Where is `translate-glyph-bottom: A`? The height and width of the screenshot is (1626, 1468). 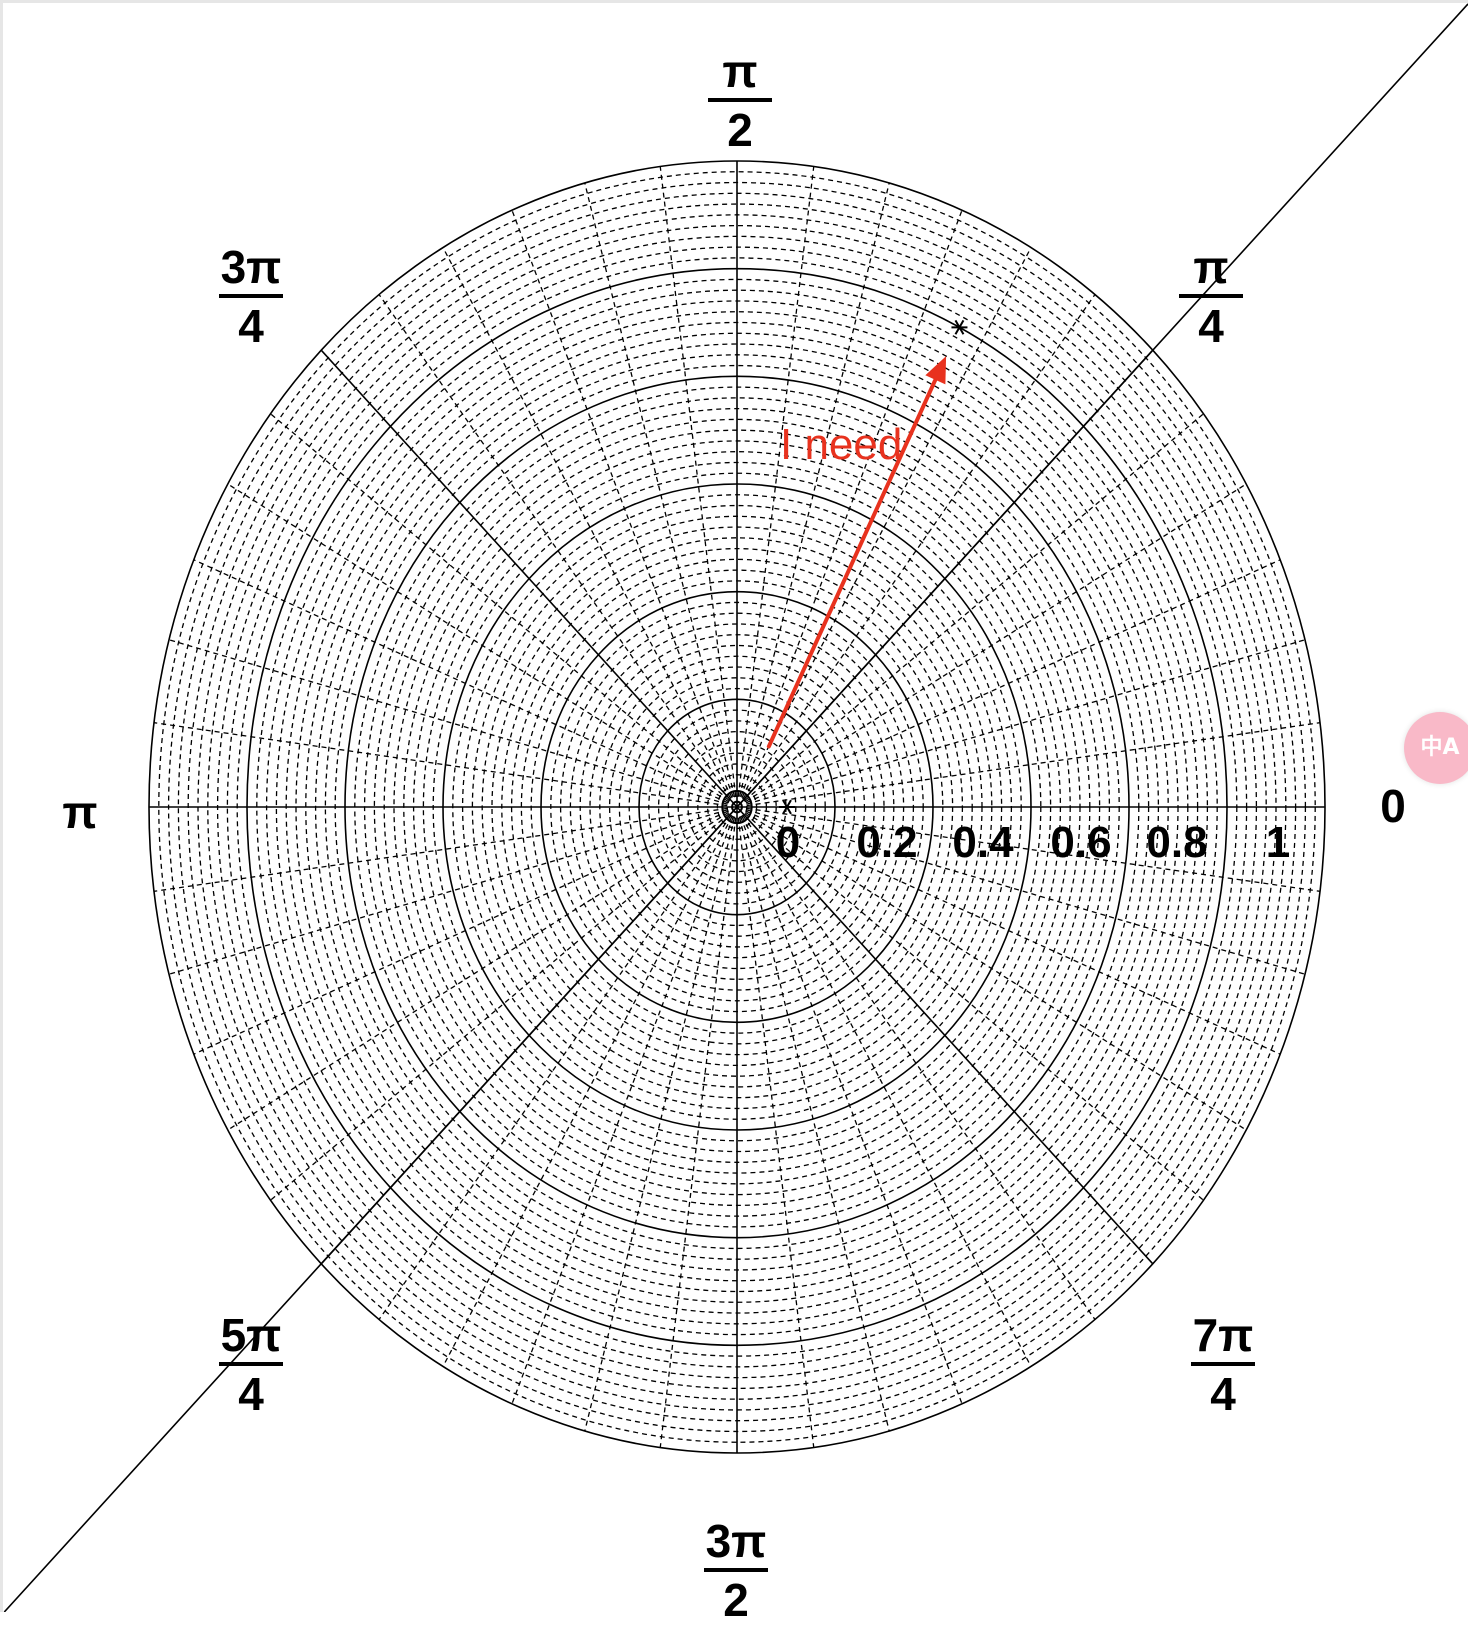 translate-glyph-bottom: A is located at coordinates (1451, 747).